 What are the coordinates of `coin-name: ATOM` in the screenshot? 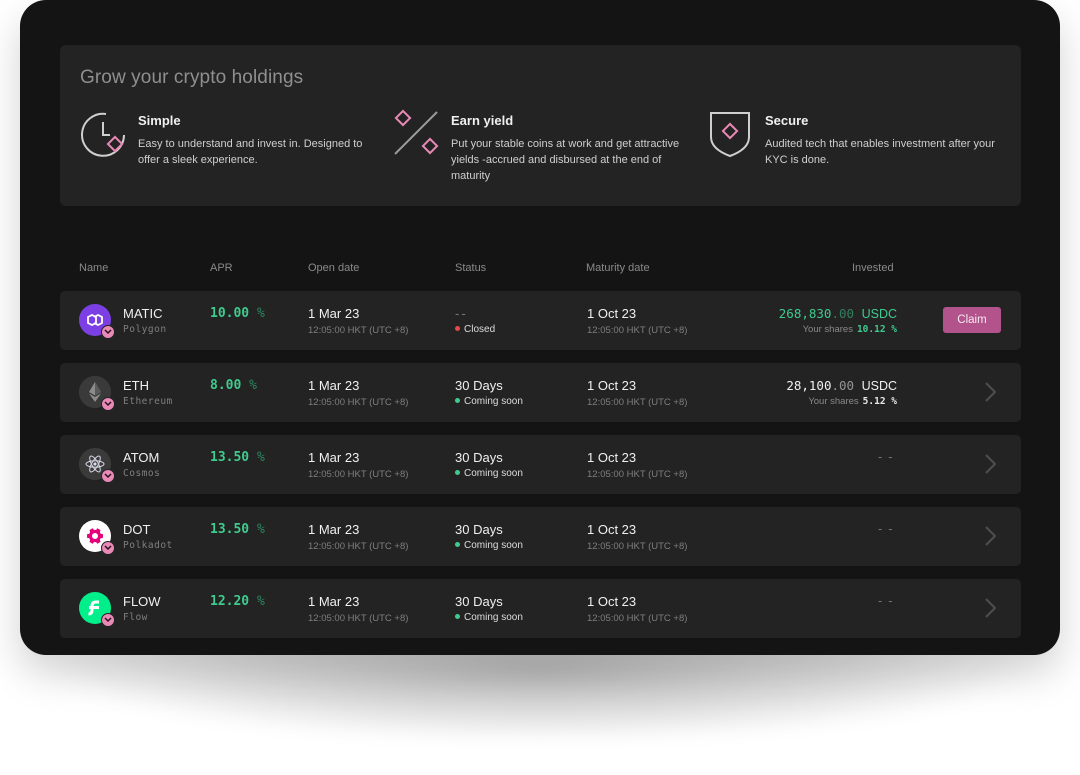 It's located at (141, 457).